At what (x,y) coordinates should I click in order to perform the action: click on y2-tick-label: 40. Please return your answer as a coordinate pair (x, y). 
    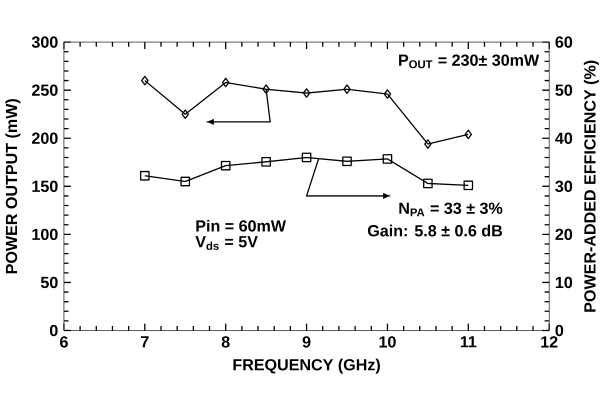
    Looking at the image, I should click on (563, 138).